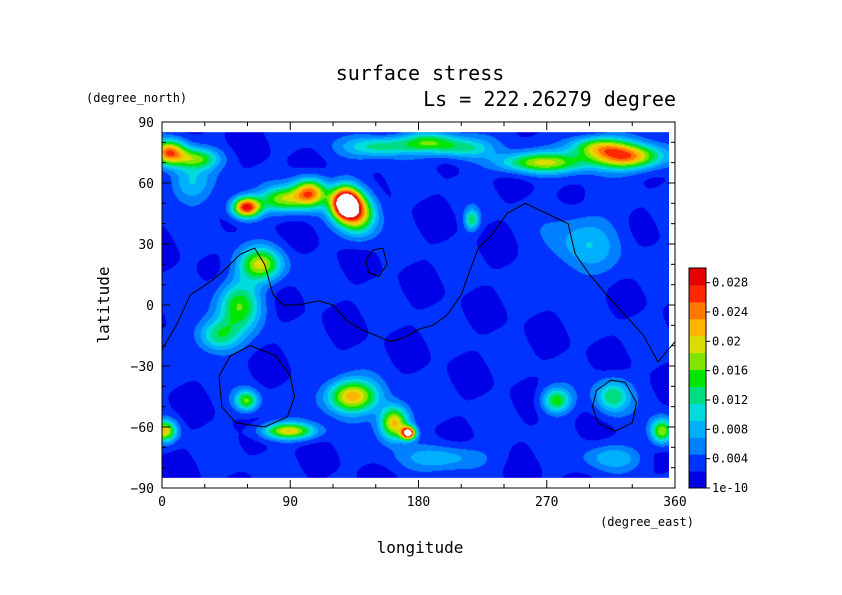 This screenshot has width=842, height=595. What do you see at coordinates (420, 73) in the screenshot?
I see `chart-title: surface stress` at bounding box center [420, 73].